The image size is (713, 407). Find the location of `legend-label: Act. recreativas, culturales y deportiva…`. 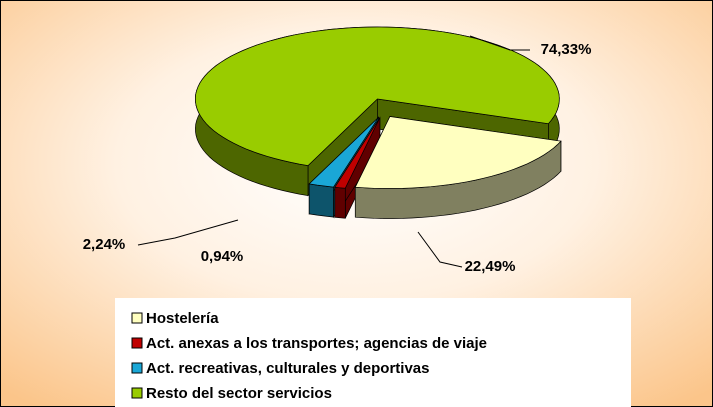

legend-label: Act. recreativas, culturales y deportiva… is located at coordinates (287, 368).